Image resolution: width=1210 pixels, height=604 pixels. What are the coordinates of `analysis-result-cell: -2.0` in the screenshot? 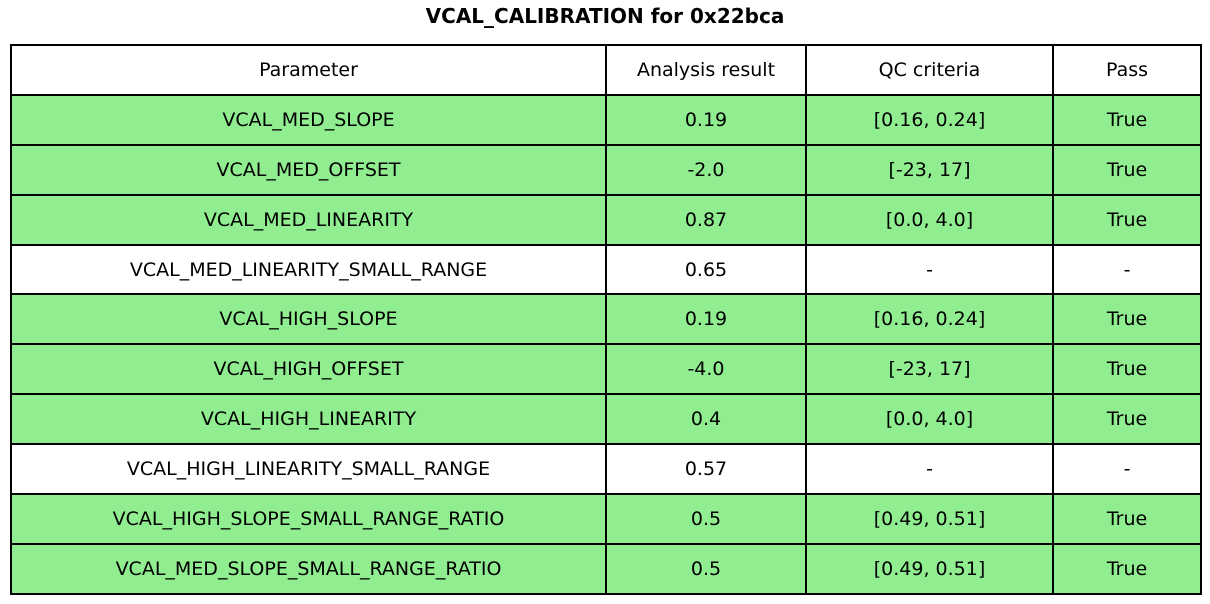 It's located at (706, 169).